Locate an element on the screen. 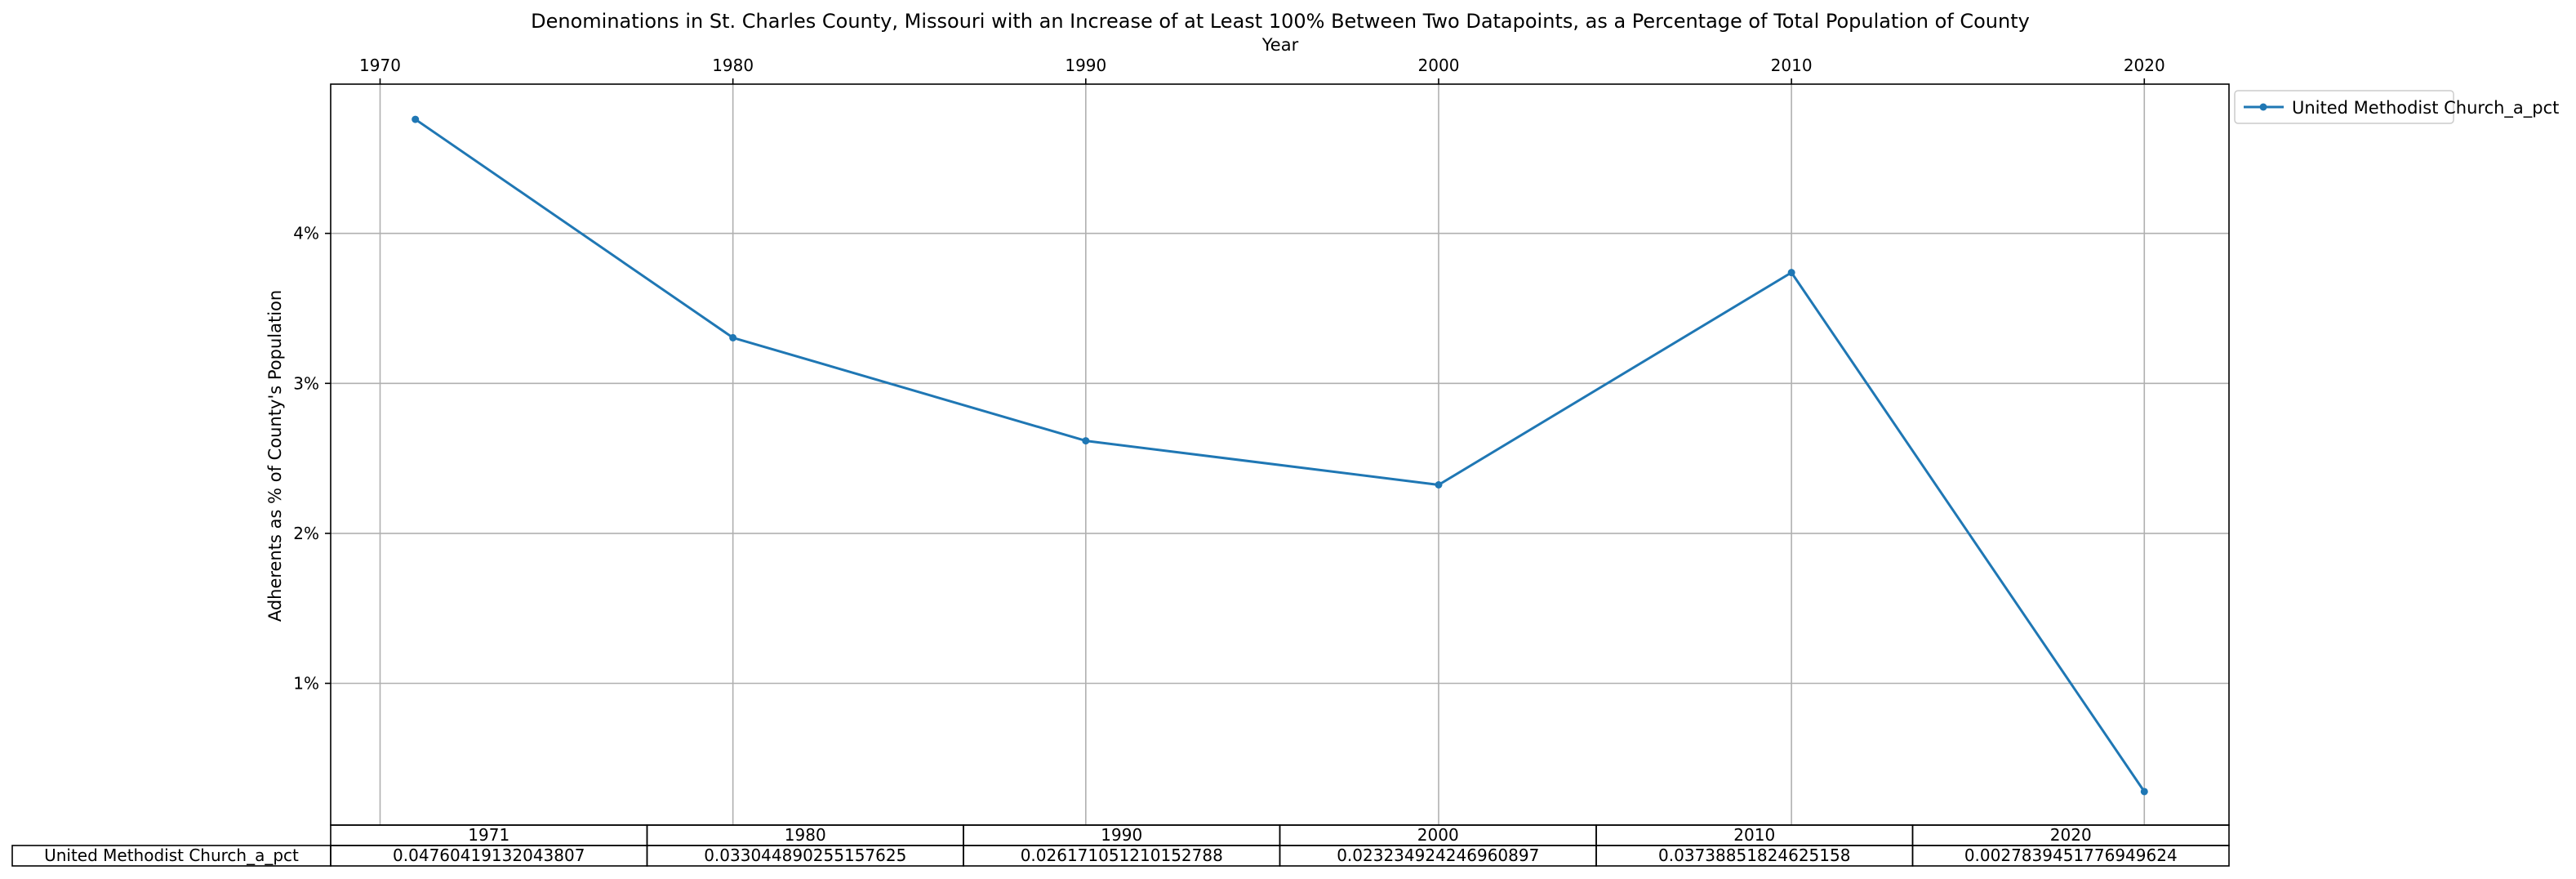  y-tick-label: 1% is located at coordinates (306, 683).